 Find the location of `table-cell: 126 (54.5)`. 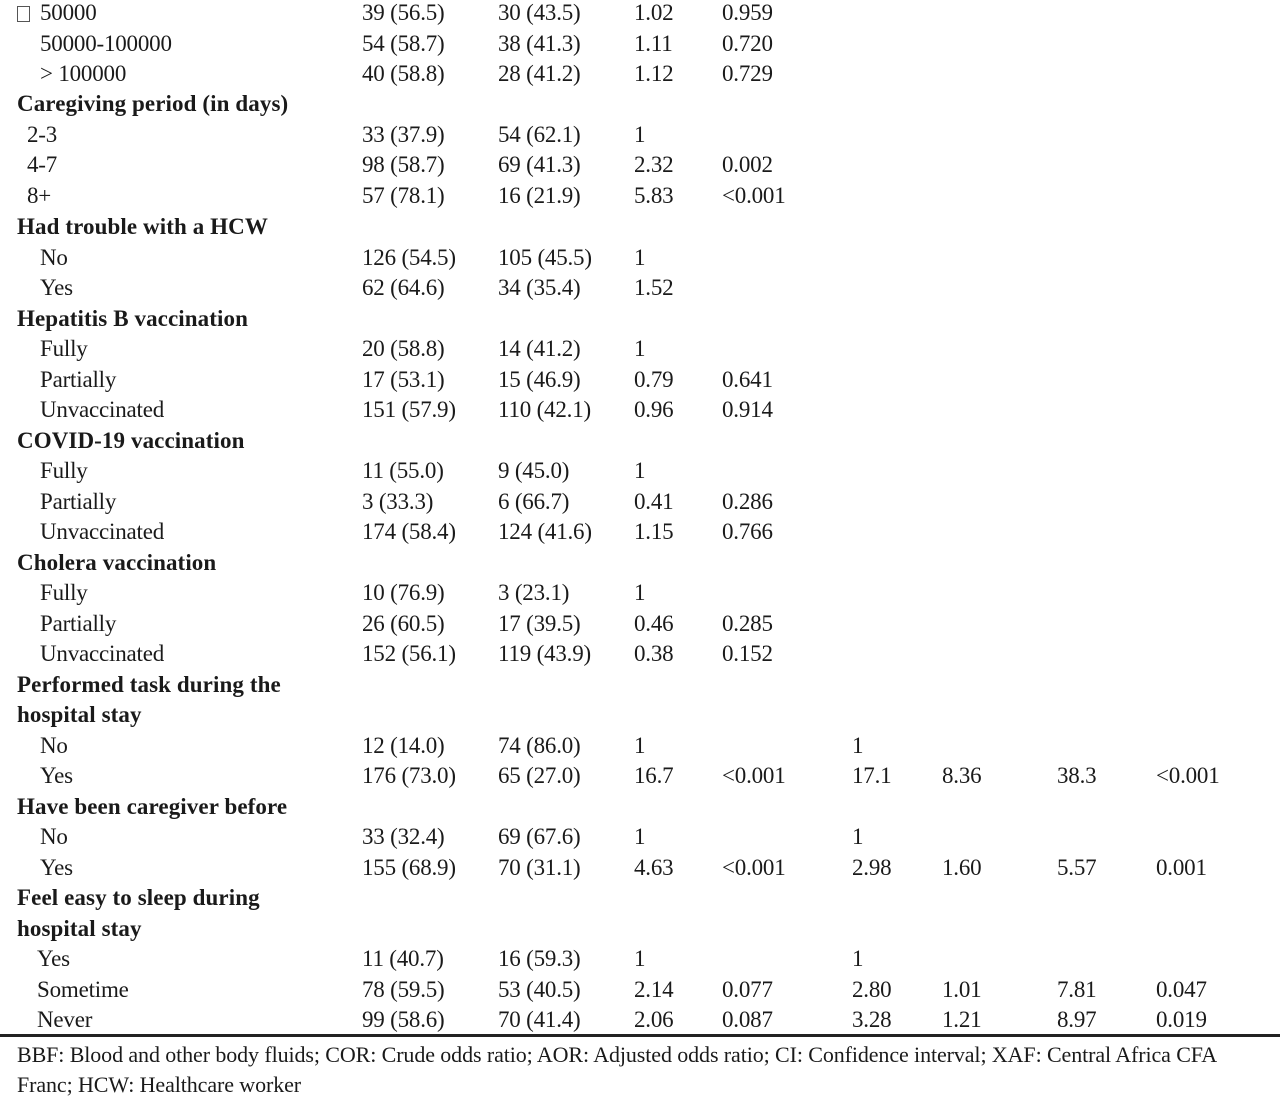

table-cell: 126 (54.5) is located at coordinates (409, 257).